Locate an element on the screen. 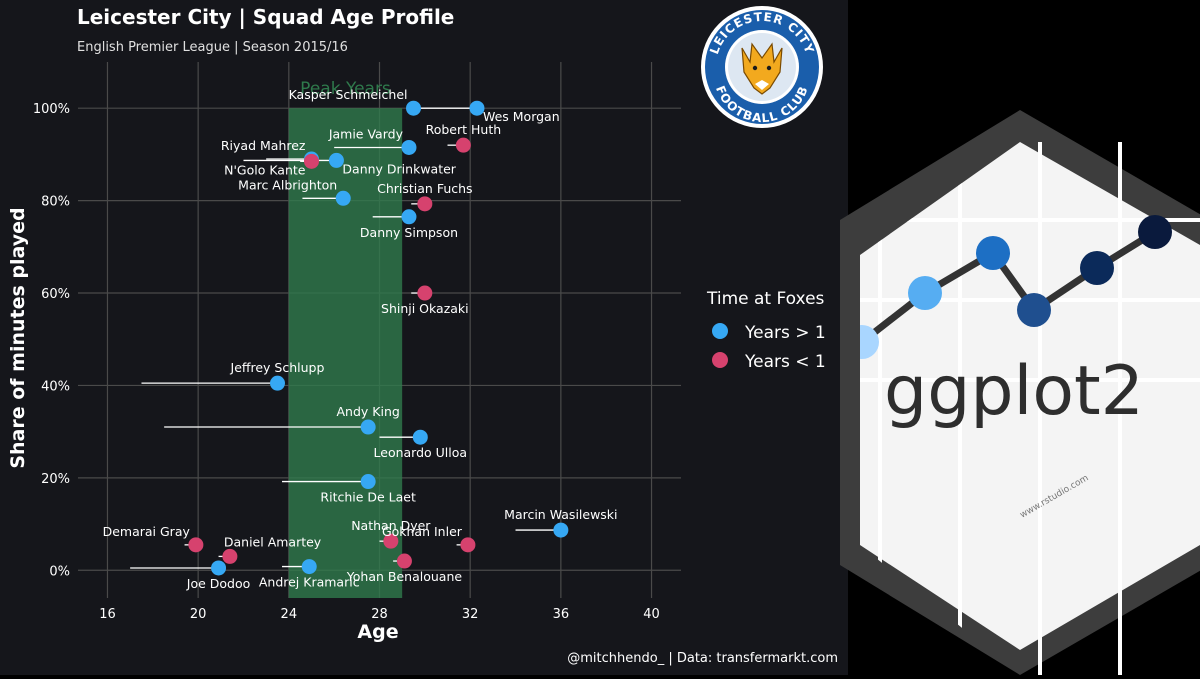 The image size is (1200, 679). point-label: Andy King is located at coordinates (368, 411).